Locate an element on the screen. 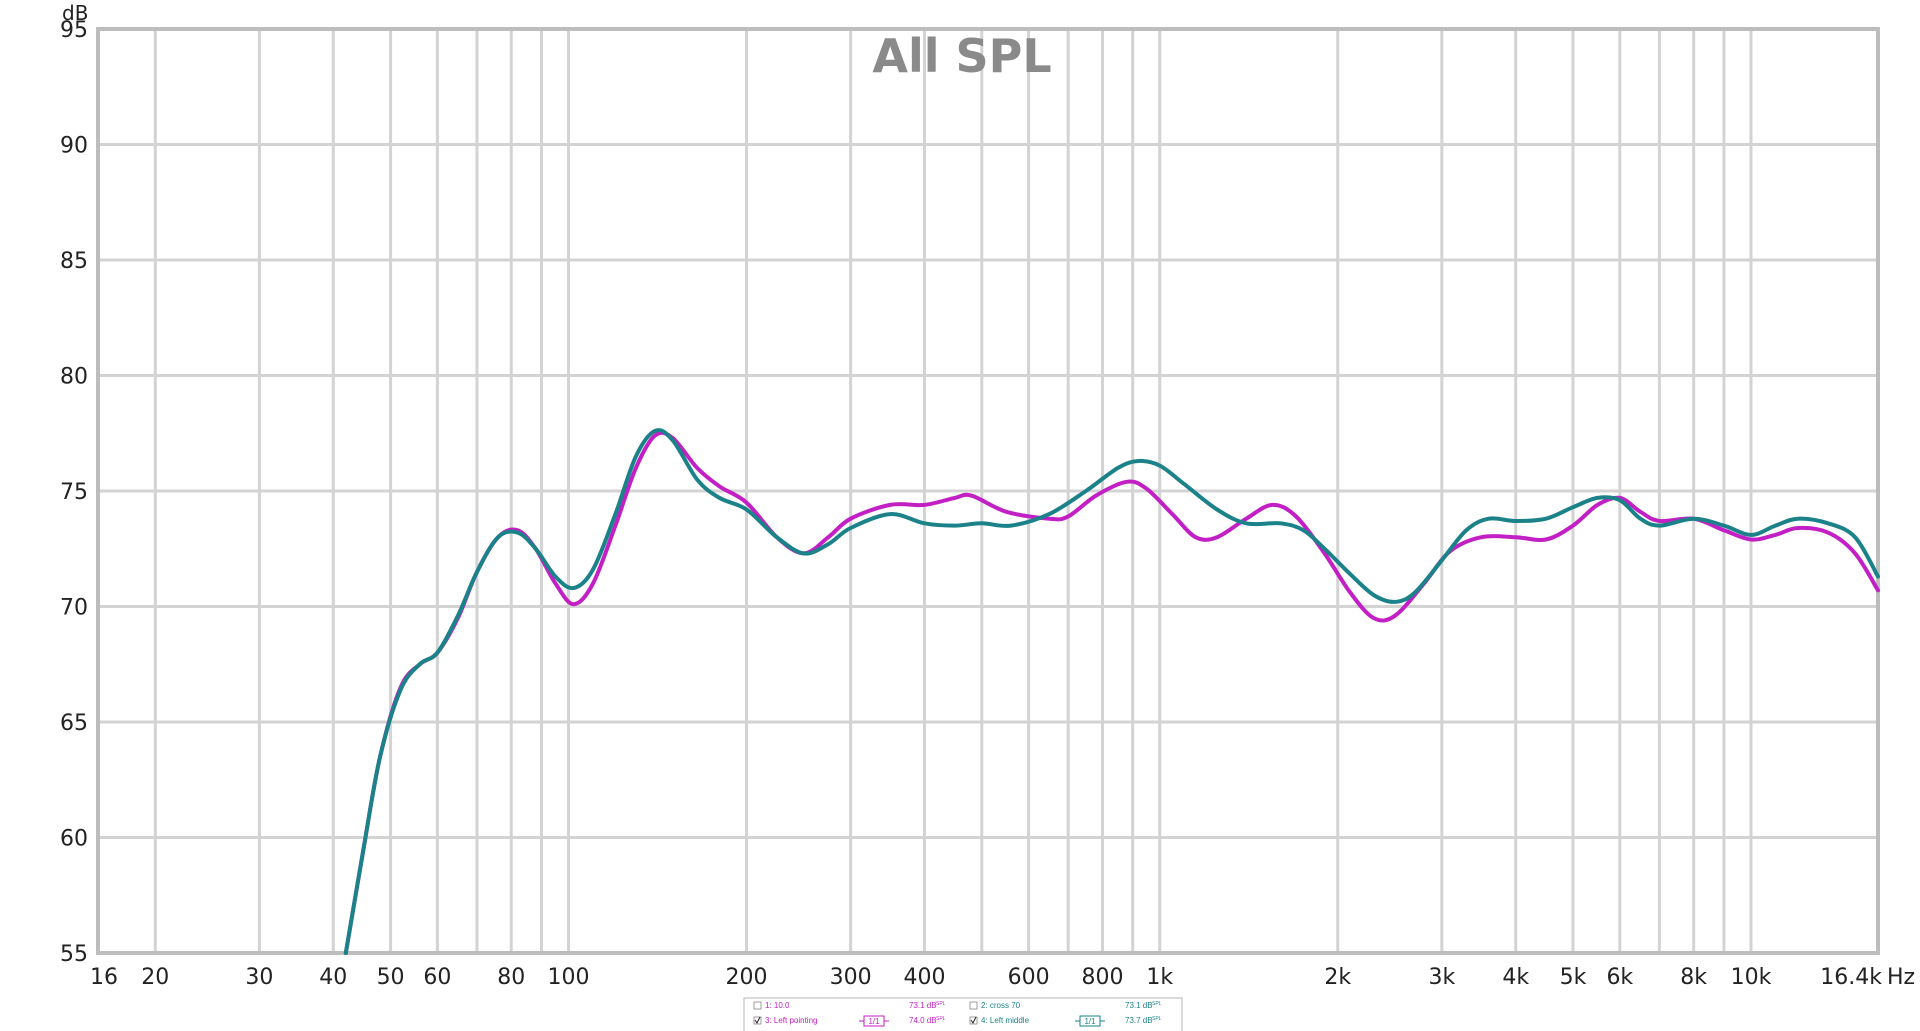 The height and width of the screenshot is (1031, 1920). legend-label: 4: Left middle is located at coordinates (1005, 1020).